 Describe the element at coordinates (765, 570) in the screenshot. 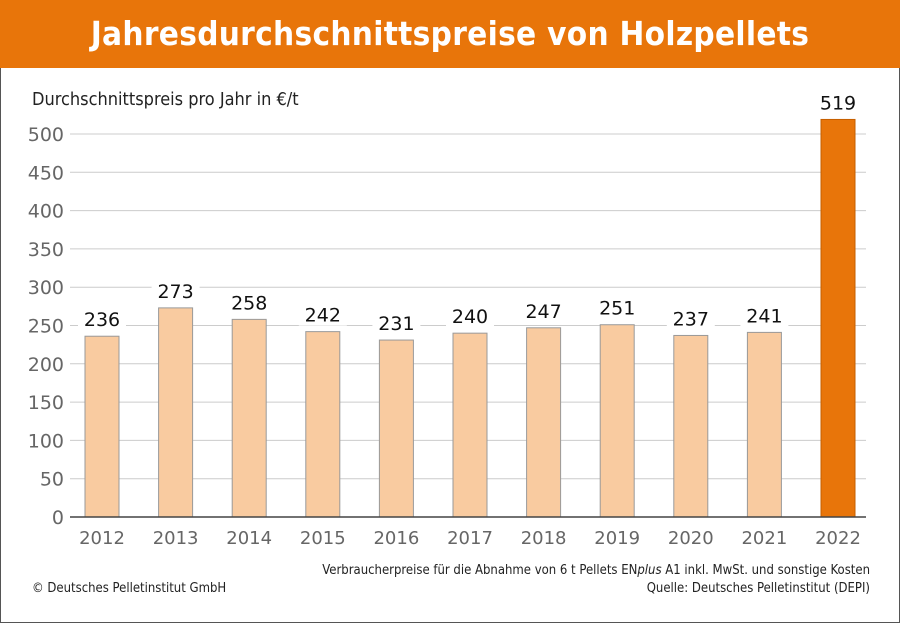

I see `footnote-text: A1 inkl. MwSt. und sonstige Kosten` at that location.